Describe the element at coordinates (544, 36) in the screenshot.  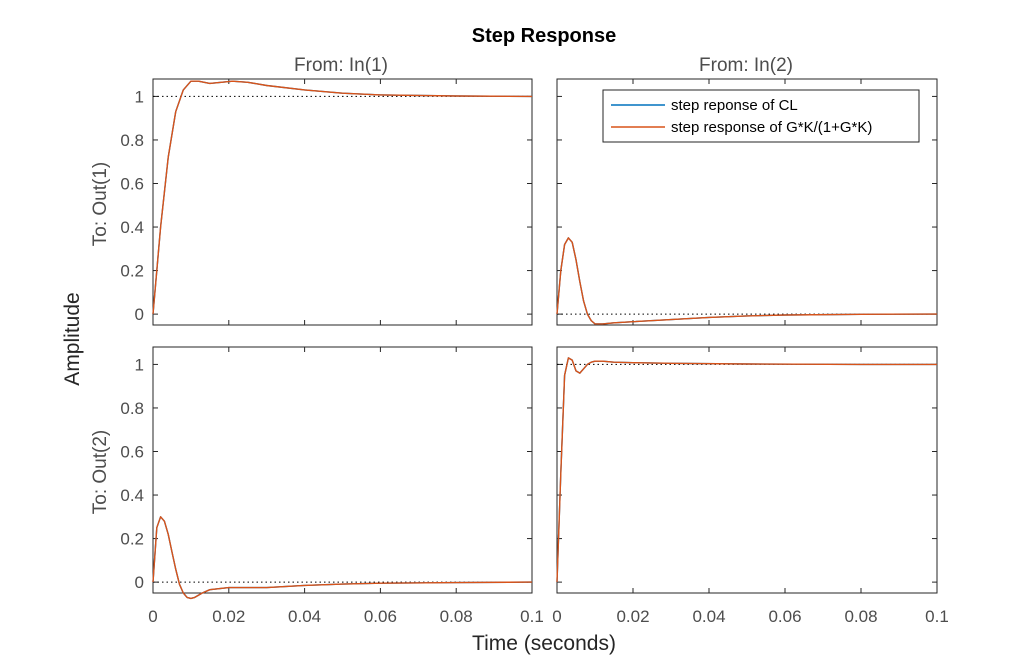
I see `chart-title: Step Response` at that location.